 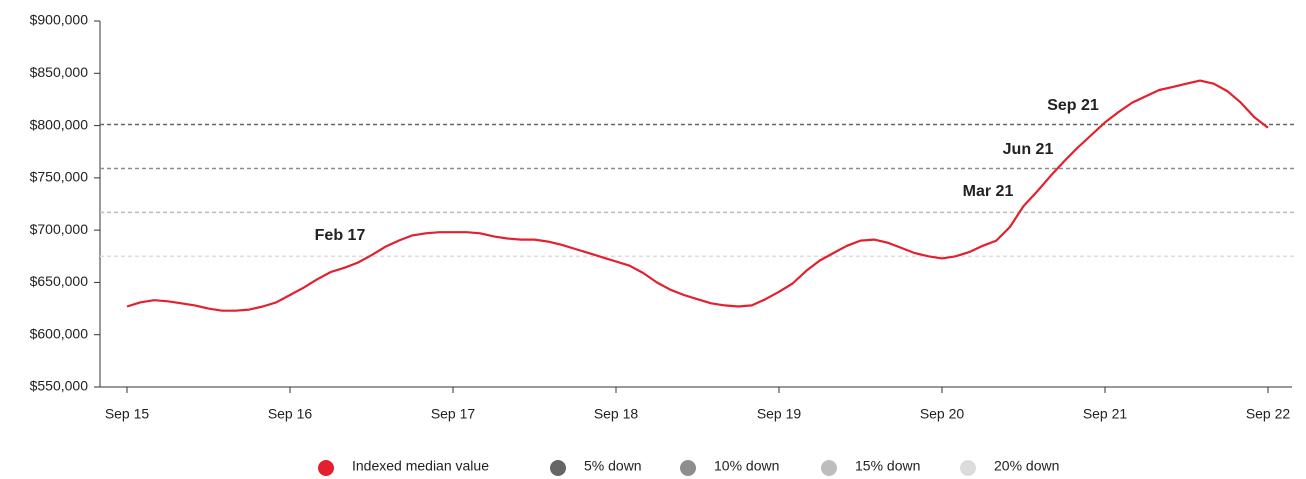 I want to click on y-tick-label: $650,000, so click(x=59, y=281).